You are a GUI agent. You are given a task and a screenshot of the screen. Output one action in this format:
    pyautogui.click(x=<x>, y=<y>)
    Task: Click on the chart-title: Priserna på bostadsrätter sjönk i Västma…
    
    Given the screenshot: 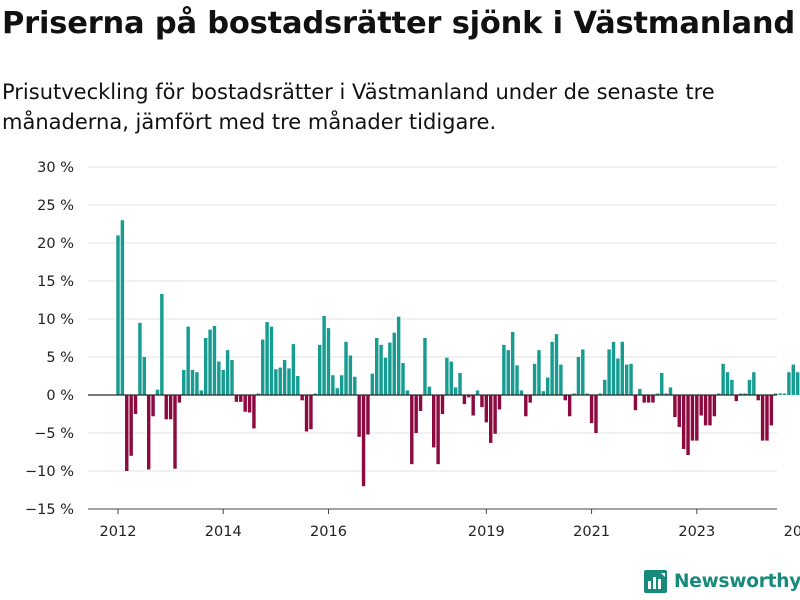 What is the action you would take?
    pyautogui.click(x=399, y=23)
    